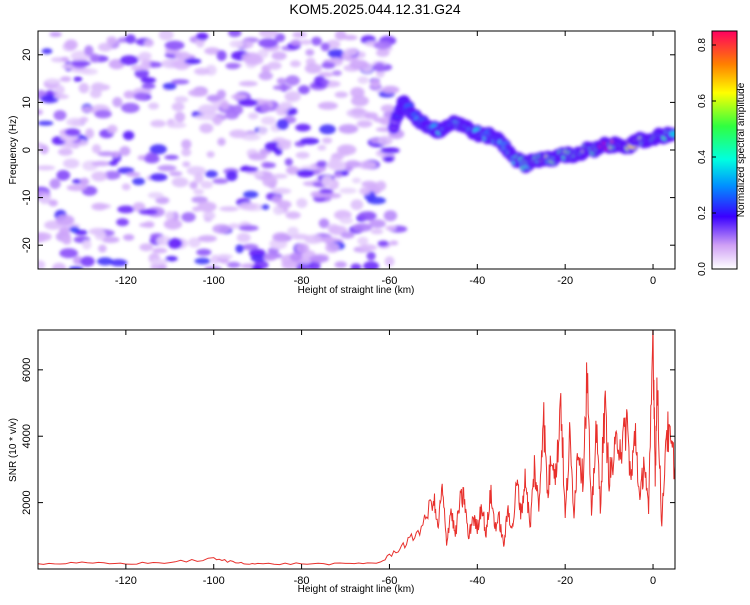 This screenshot has width=750, height=605. What do you see at coordinates (214, 281) in the screenshot?
I see `x-tick-label: -100` at bounding box center [214, 281].